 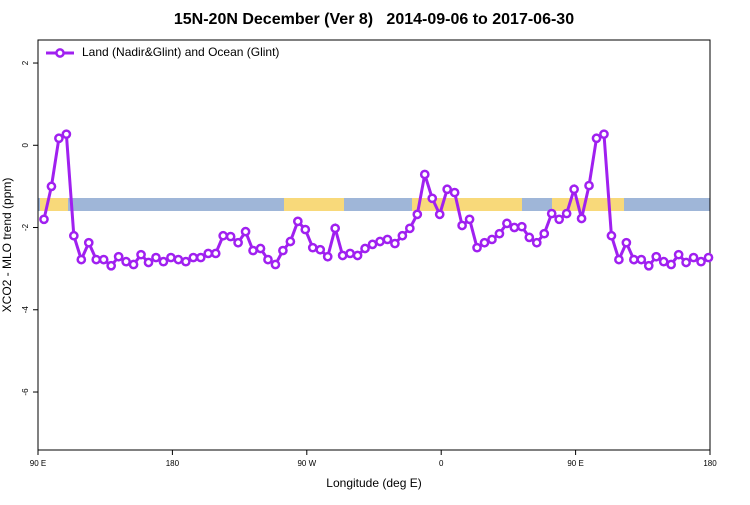 I want to click on y-tick-label: 2, so click(x=25, y=62).